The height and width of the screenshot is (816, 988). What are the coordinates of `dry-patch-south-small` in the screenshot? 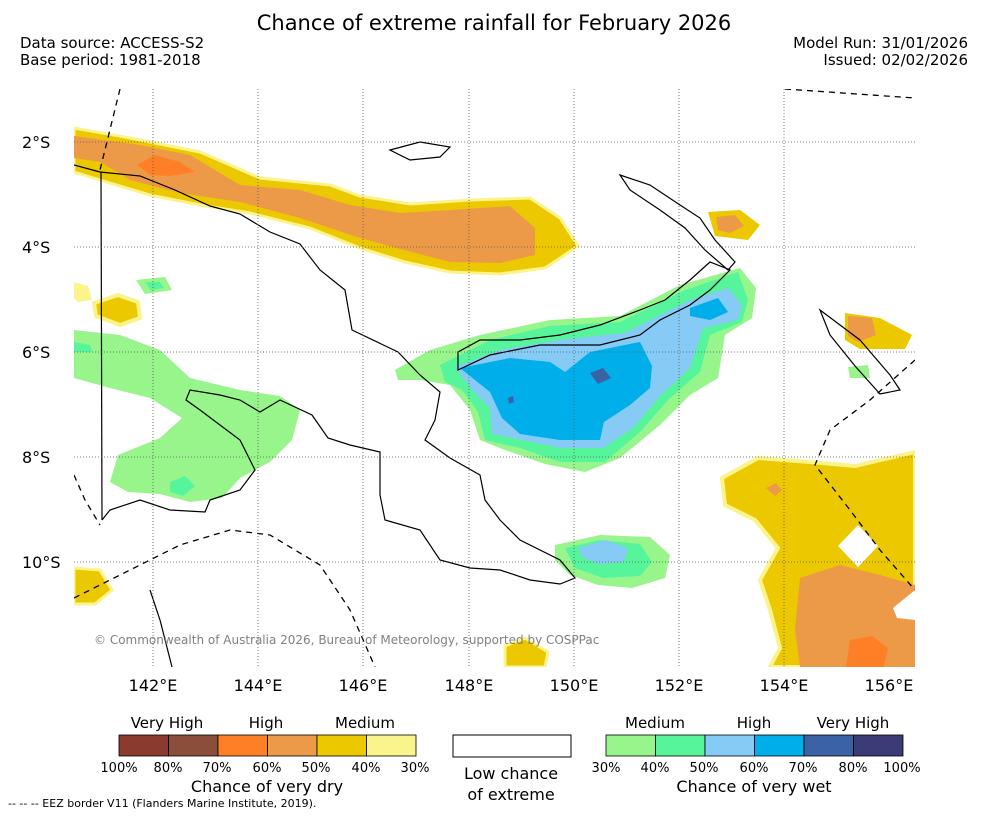 It's located at (526, 651).